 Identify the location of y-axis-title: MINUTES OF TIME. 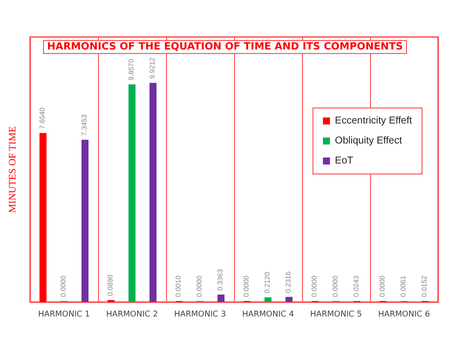
(13, 169).